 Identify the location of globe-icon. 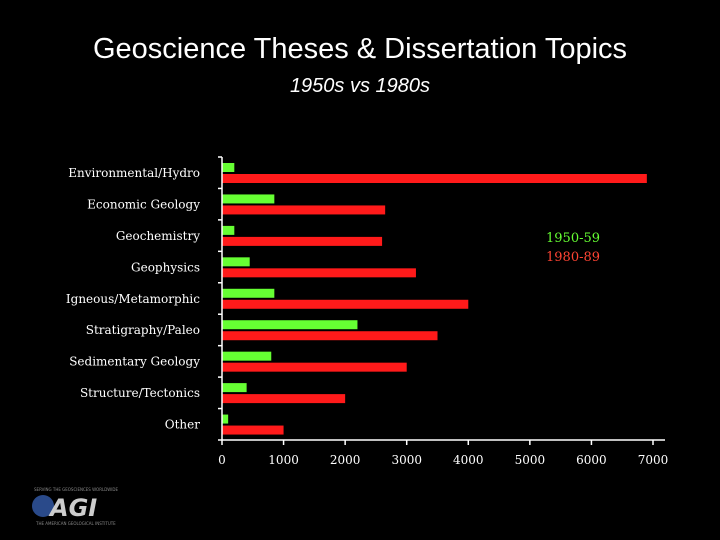
(43, 506).